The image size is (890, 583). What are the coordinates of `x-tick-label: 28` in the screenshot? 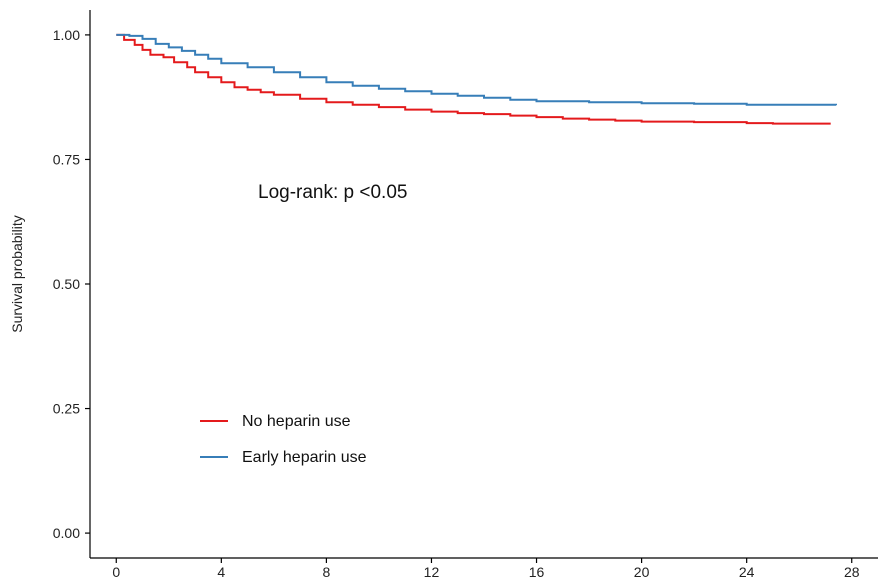 It's located at (852, 572).